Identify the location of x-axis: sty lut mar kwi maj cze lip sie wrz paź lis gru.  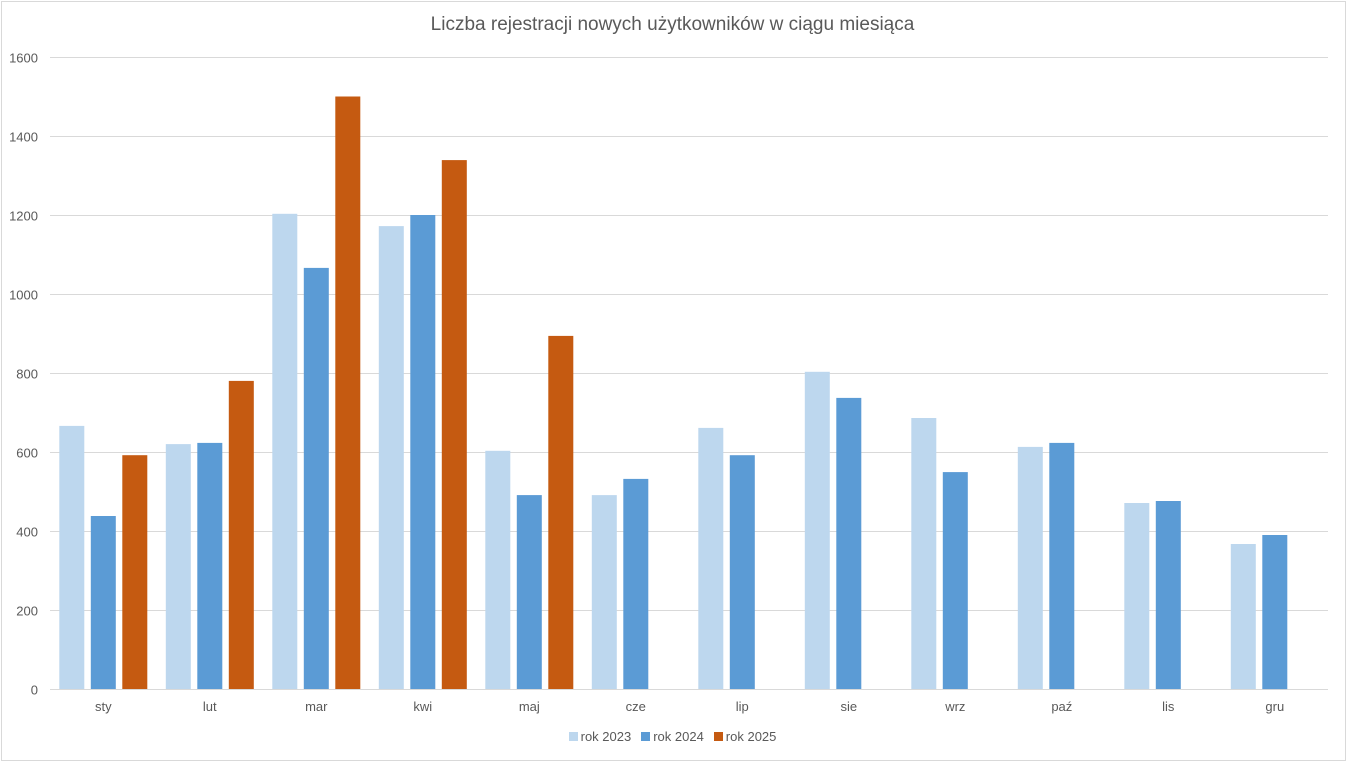
(689, 706).